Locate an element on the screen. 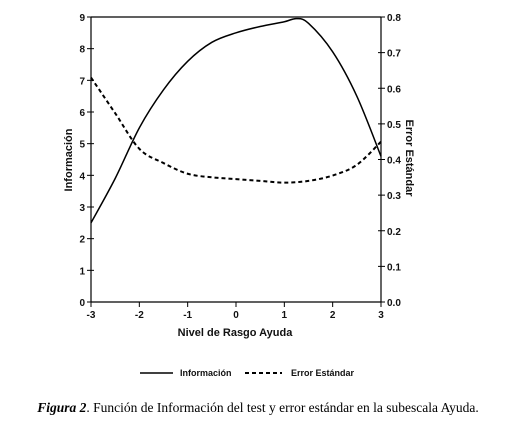 The image size is (516, 422). x-tick-label: 3 is located at coordinates (381, 315).